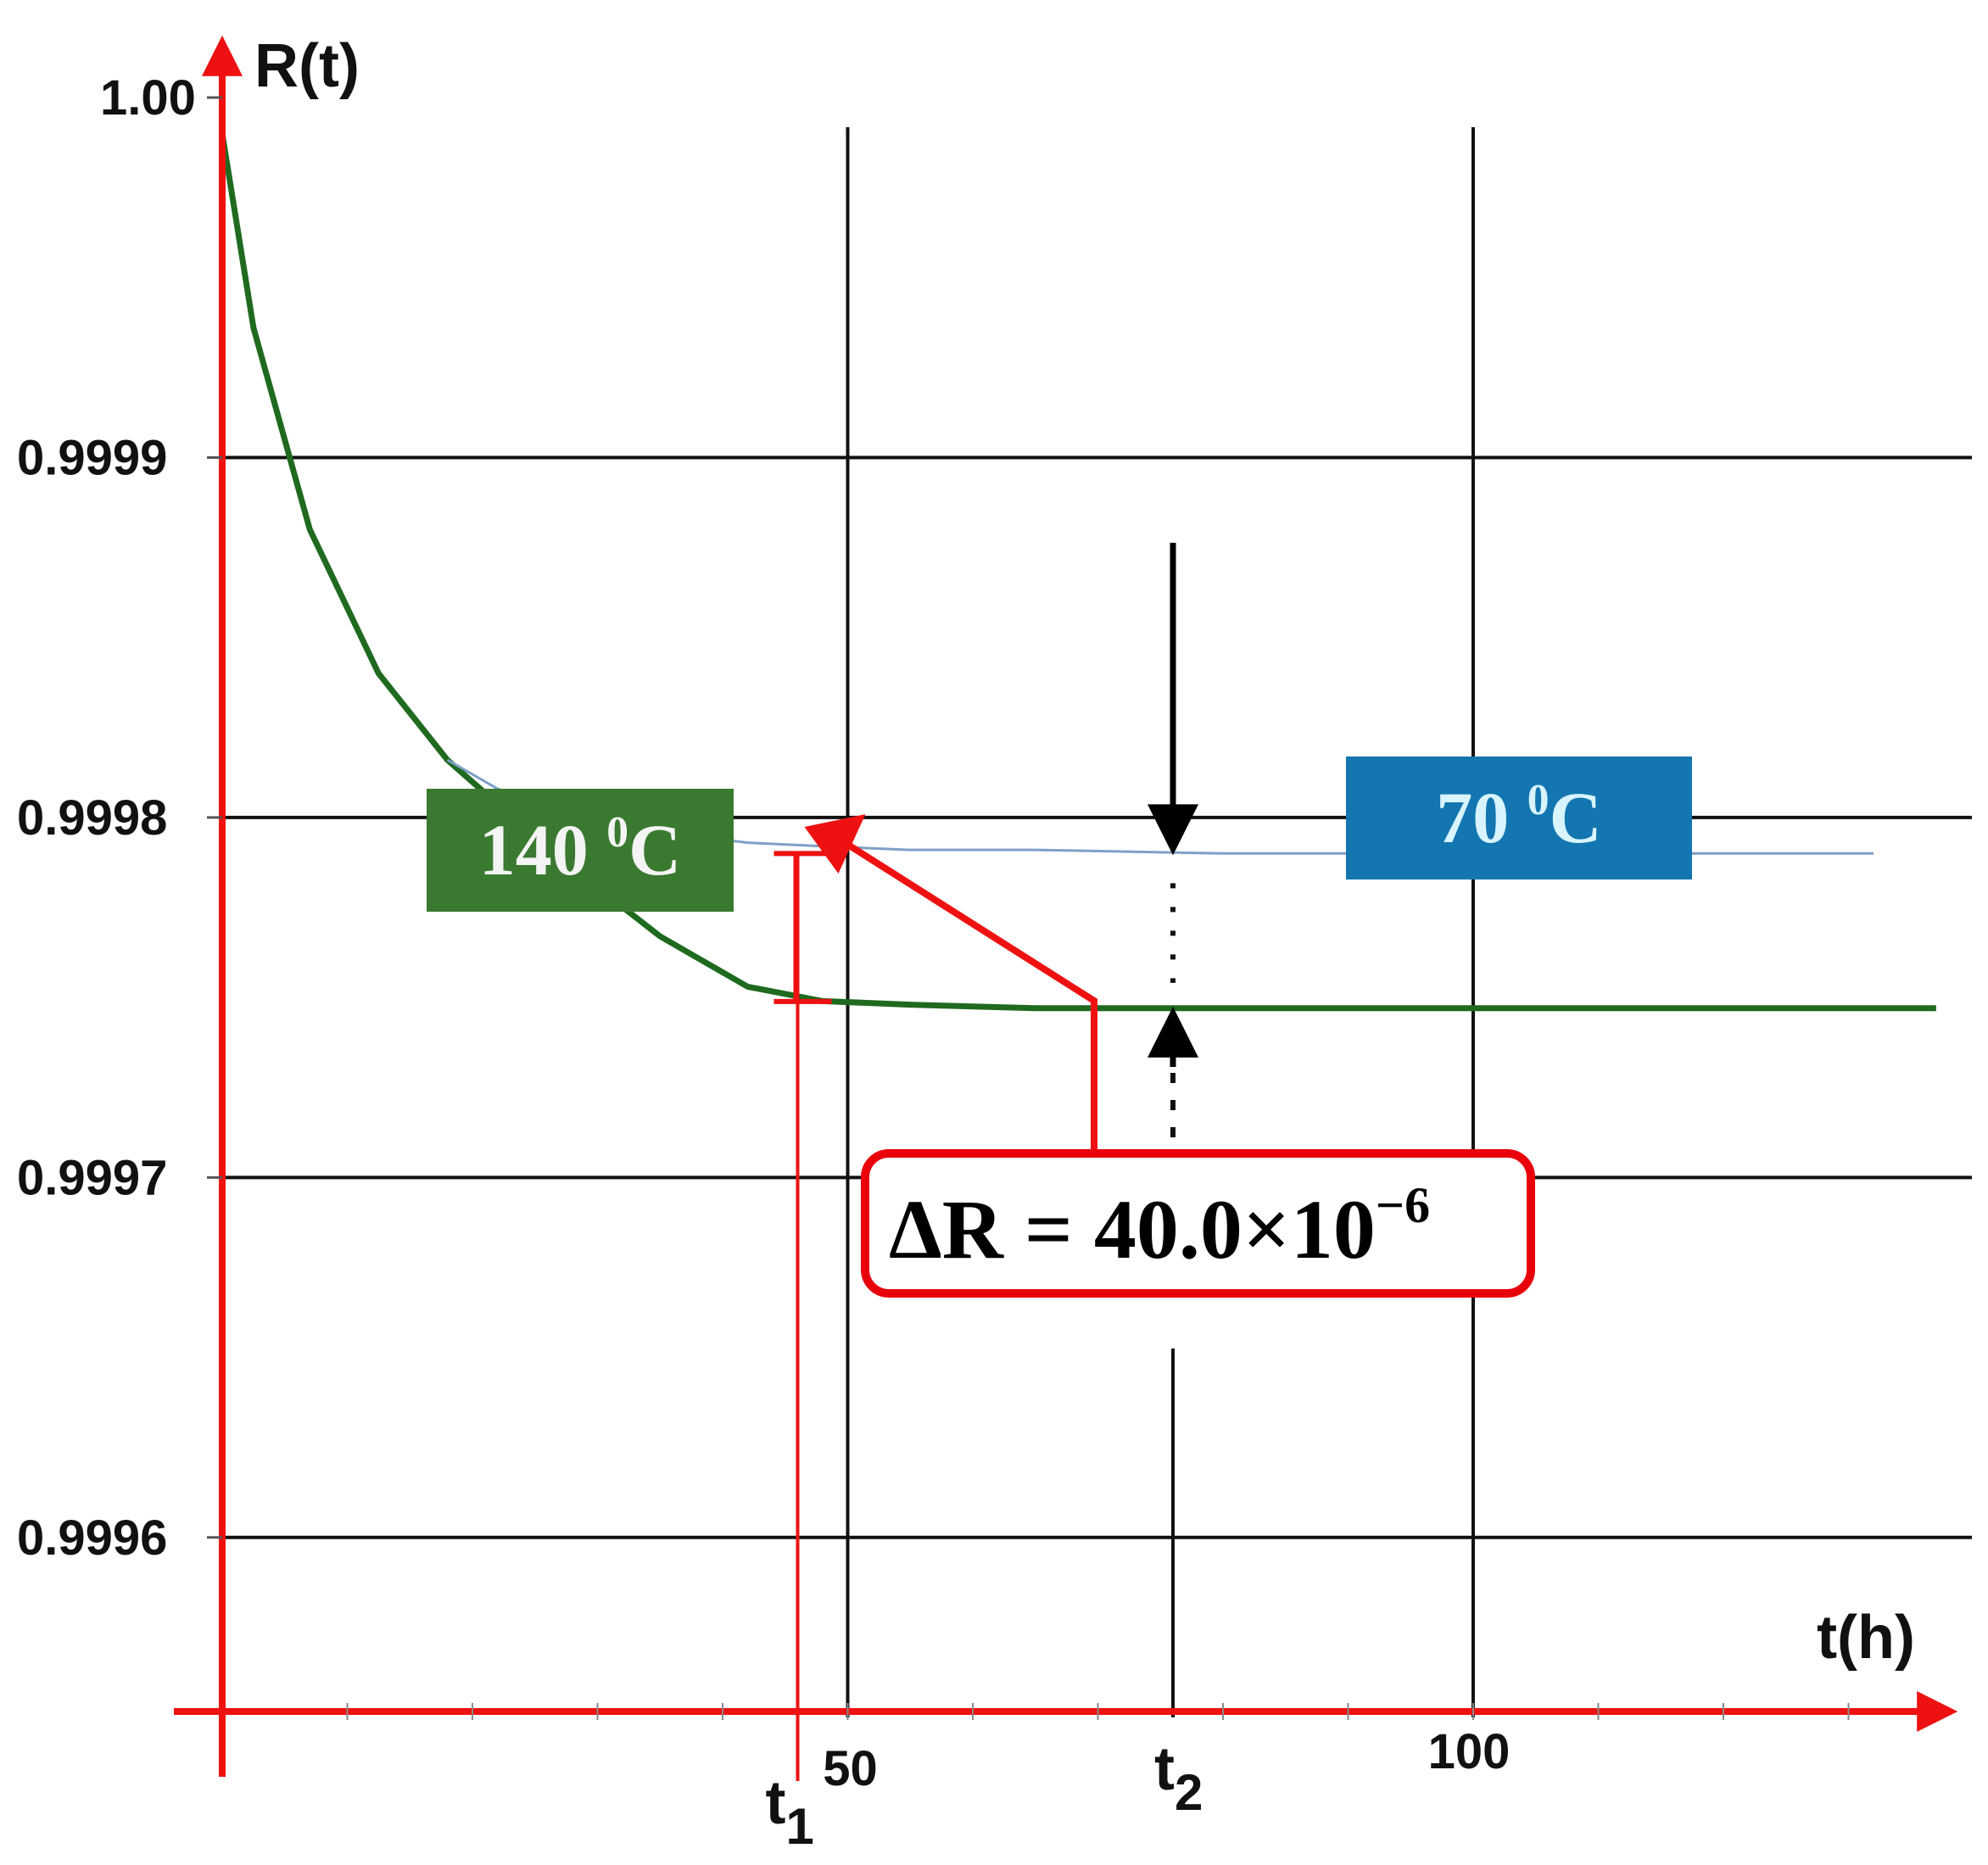  I want to click on label-70c: 70 0C, so click(1519, 818).